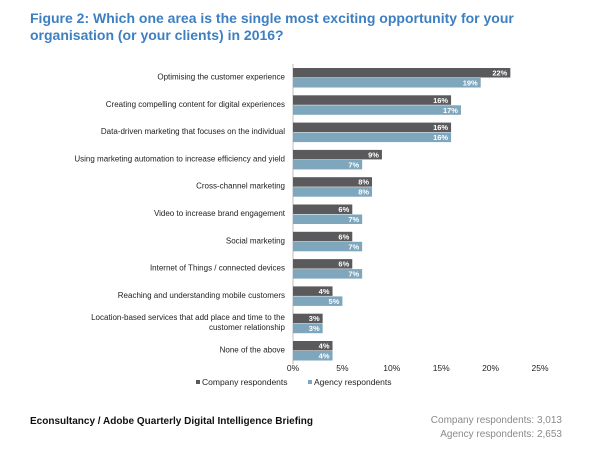 The height and width of the screenshot is (452, 600). What do you see at coordinates (324, 346) in the screenshot?
I see `data-label-company-respondents-11: 4%` at bounding box center [324, 346].